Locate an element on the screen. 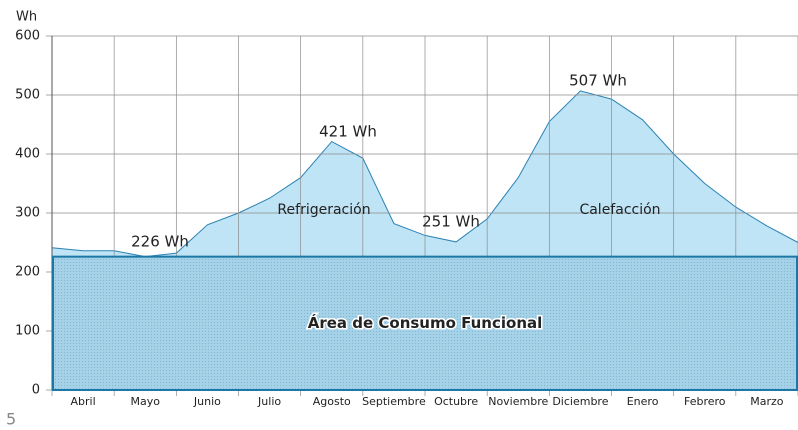 This screenshot has width=798, height=430. annotation: 507 Wh is located at coordinates (598, 81).